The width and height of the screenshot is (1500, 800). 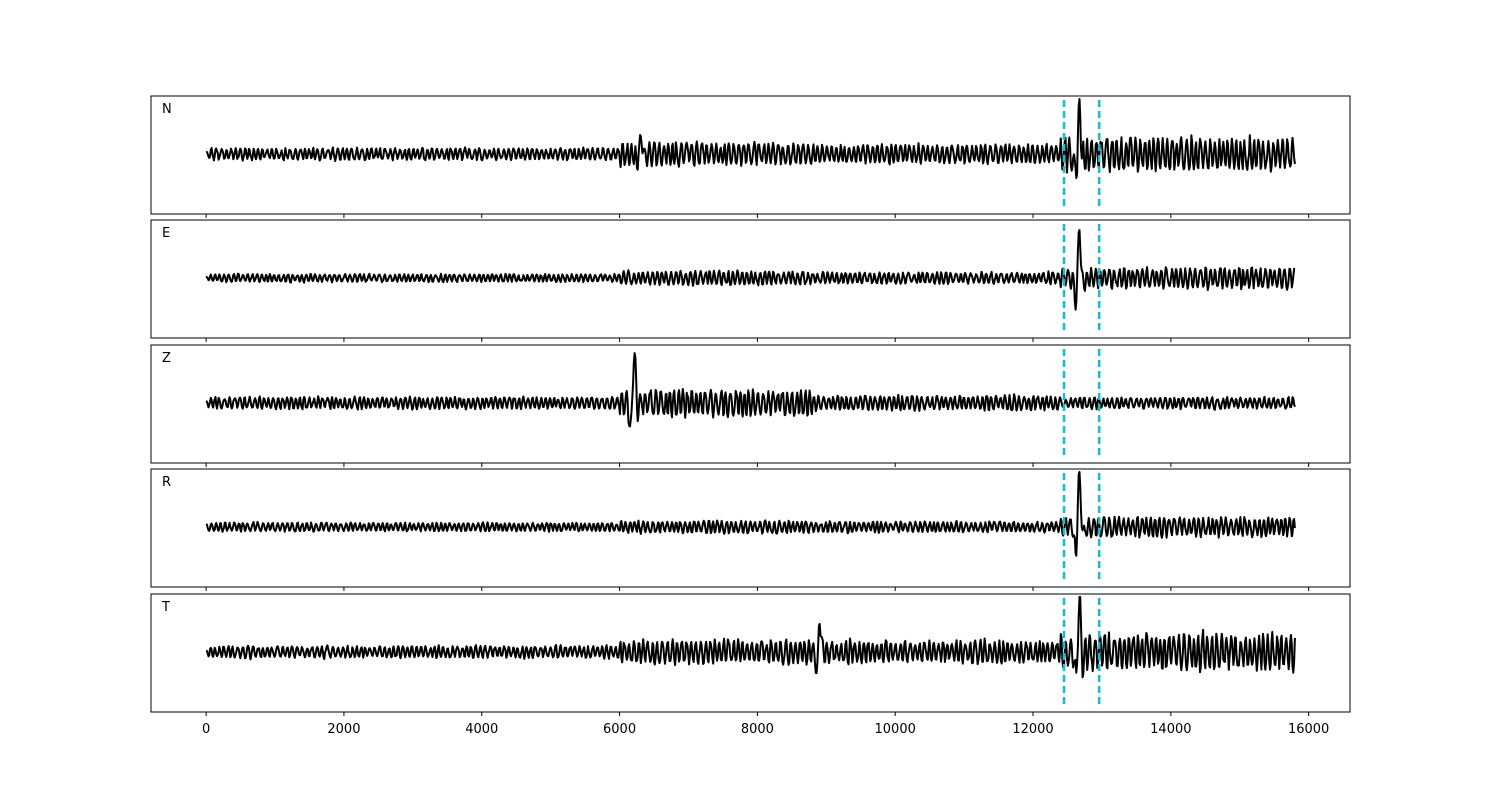 I want to click on panel-n: N, so click(x=750, y=156).